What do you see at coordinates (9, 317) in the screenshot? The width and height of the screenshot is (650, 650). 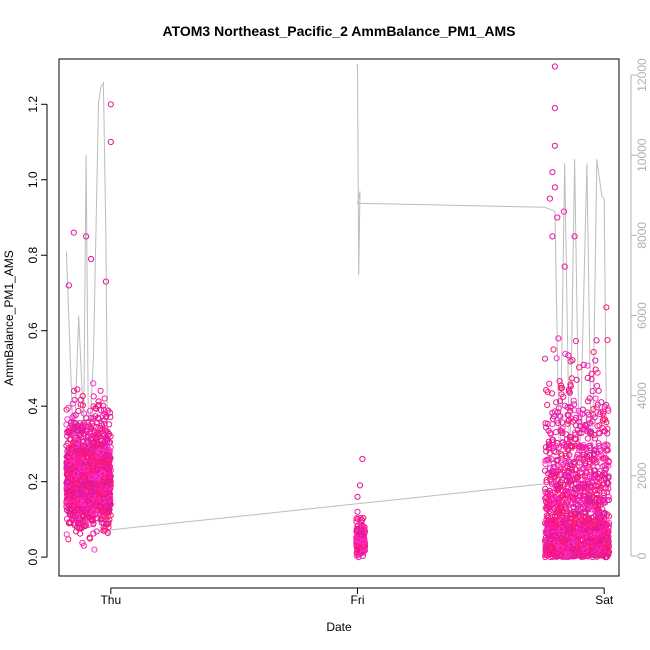 I see `y-axis-label: AmmBalance_PM1_AMS` at bounding box center [9, 317].